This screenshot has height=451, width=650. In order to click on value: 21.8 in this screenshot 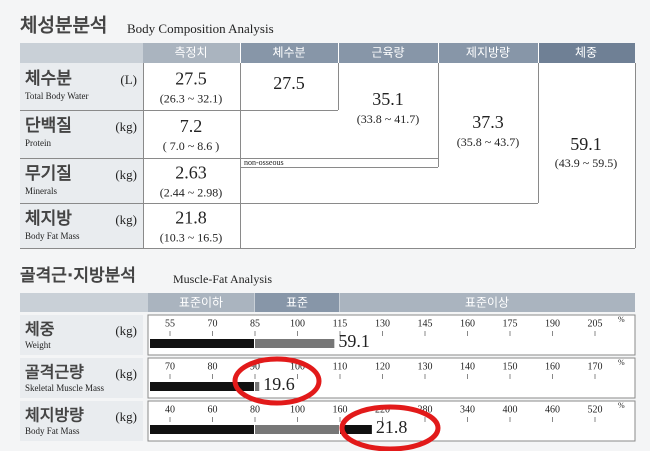, I will do `click(191, 218)`.